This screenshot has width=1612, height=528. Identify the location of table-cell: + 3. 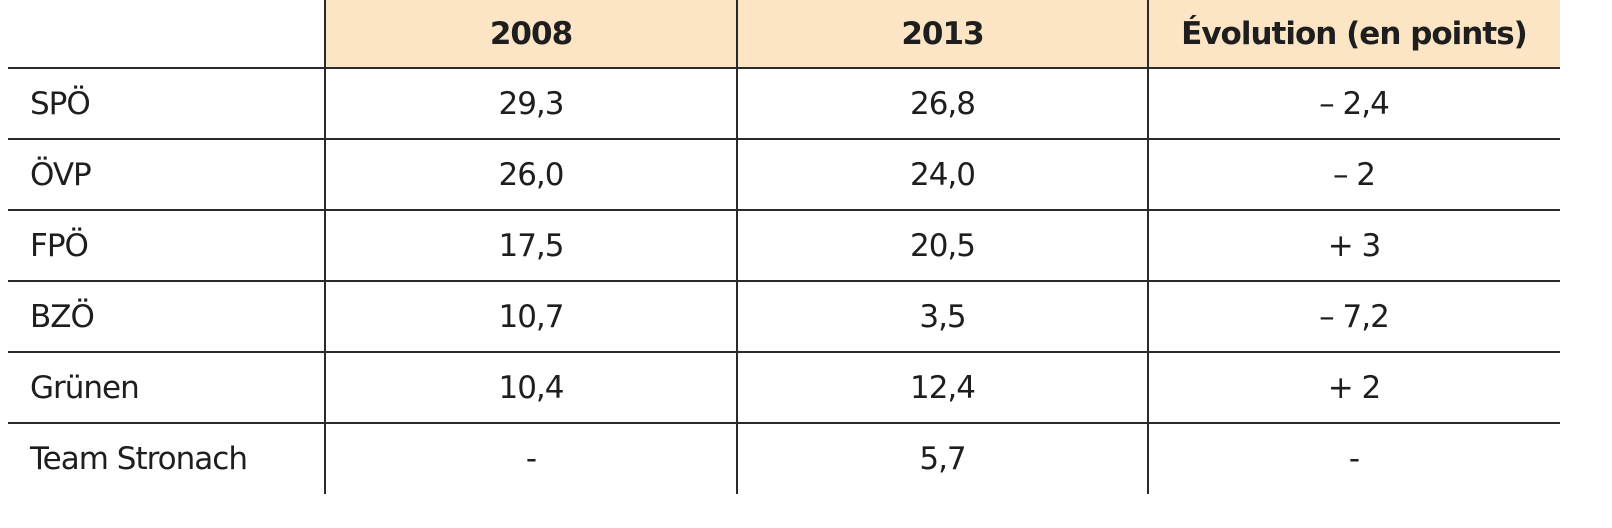
(1354, 245).